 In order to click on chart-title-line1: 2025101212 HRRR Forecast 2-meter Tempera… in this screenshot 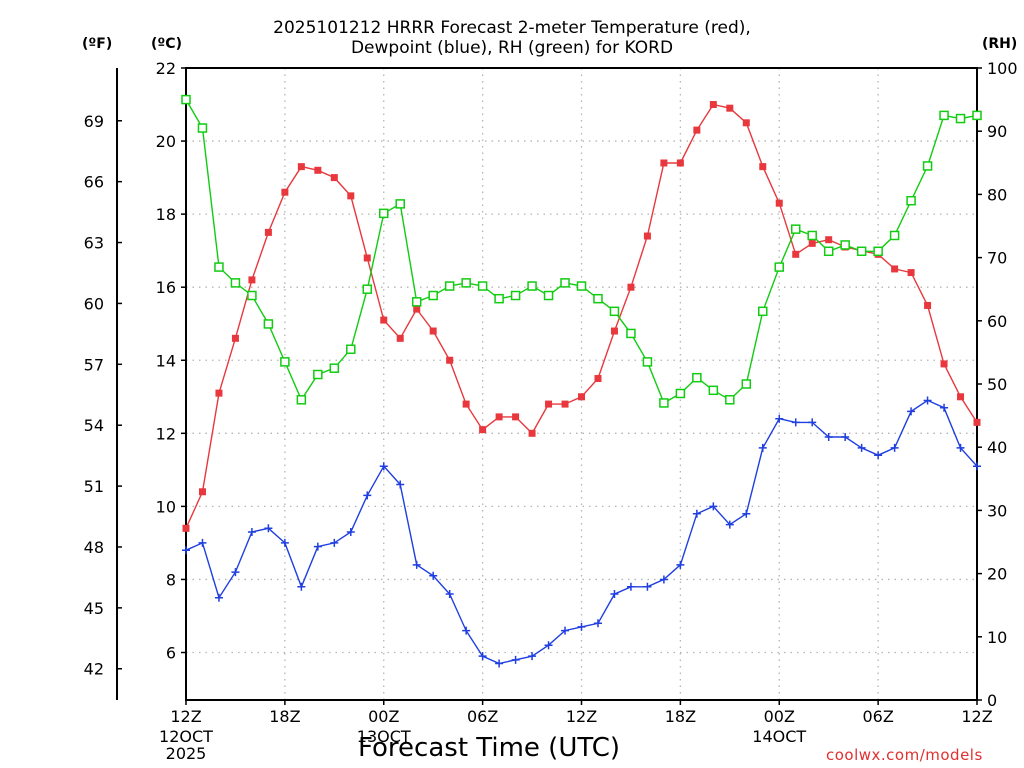, I will do `click(512, 28)`.